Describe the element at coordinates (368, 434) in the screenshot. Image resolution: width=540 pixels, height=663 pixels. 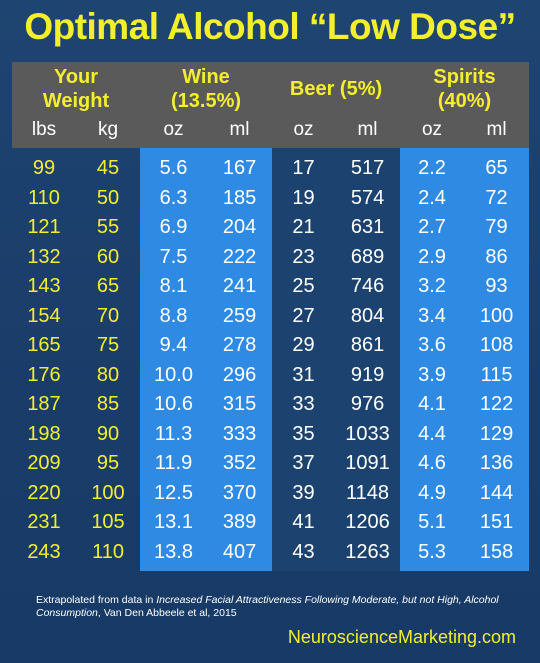
I see `beer-ml-cell: 1033` at that location.